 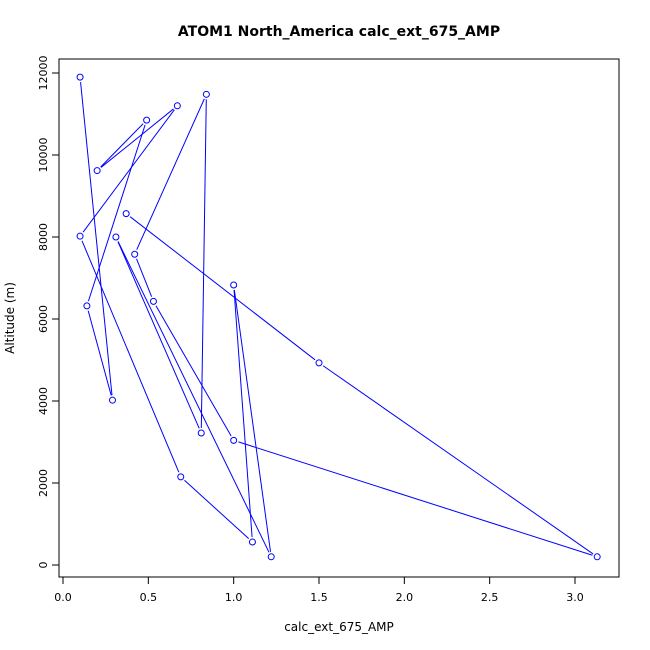 What do you see at coordinates (319, 597) in the screenshot?
I see `x-tick-label: 1.5` at bounding box center [319, 597].